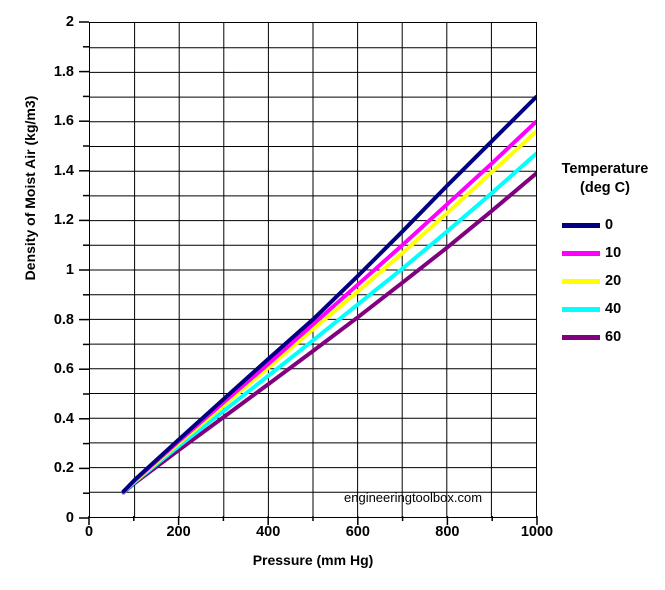  What do you see at coordinates (313, 520) in the screenshot?
I see `x-axis-ticks` at bounding box center [313, 520].